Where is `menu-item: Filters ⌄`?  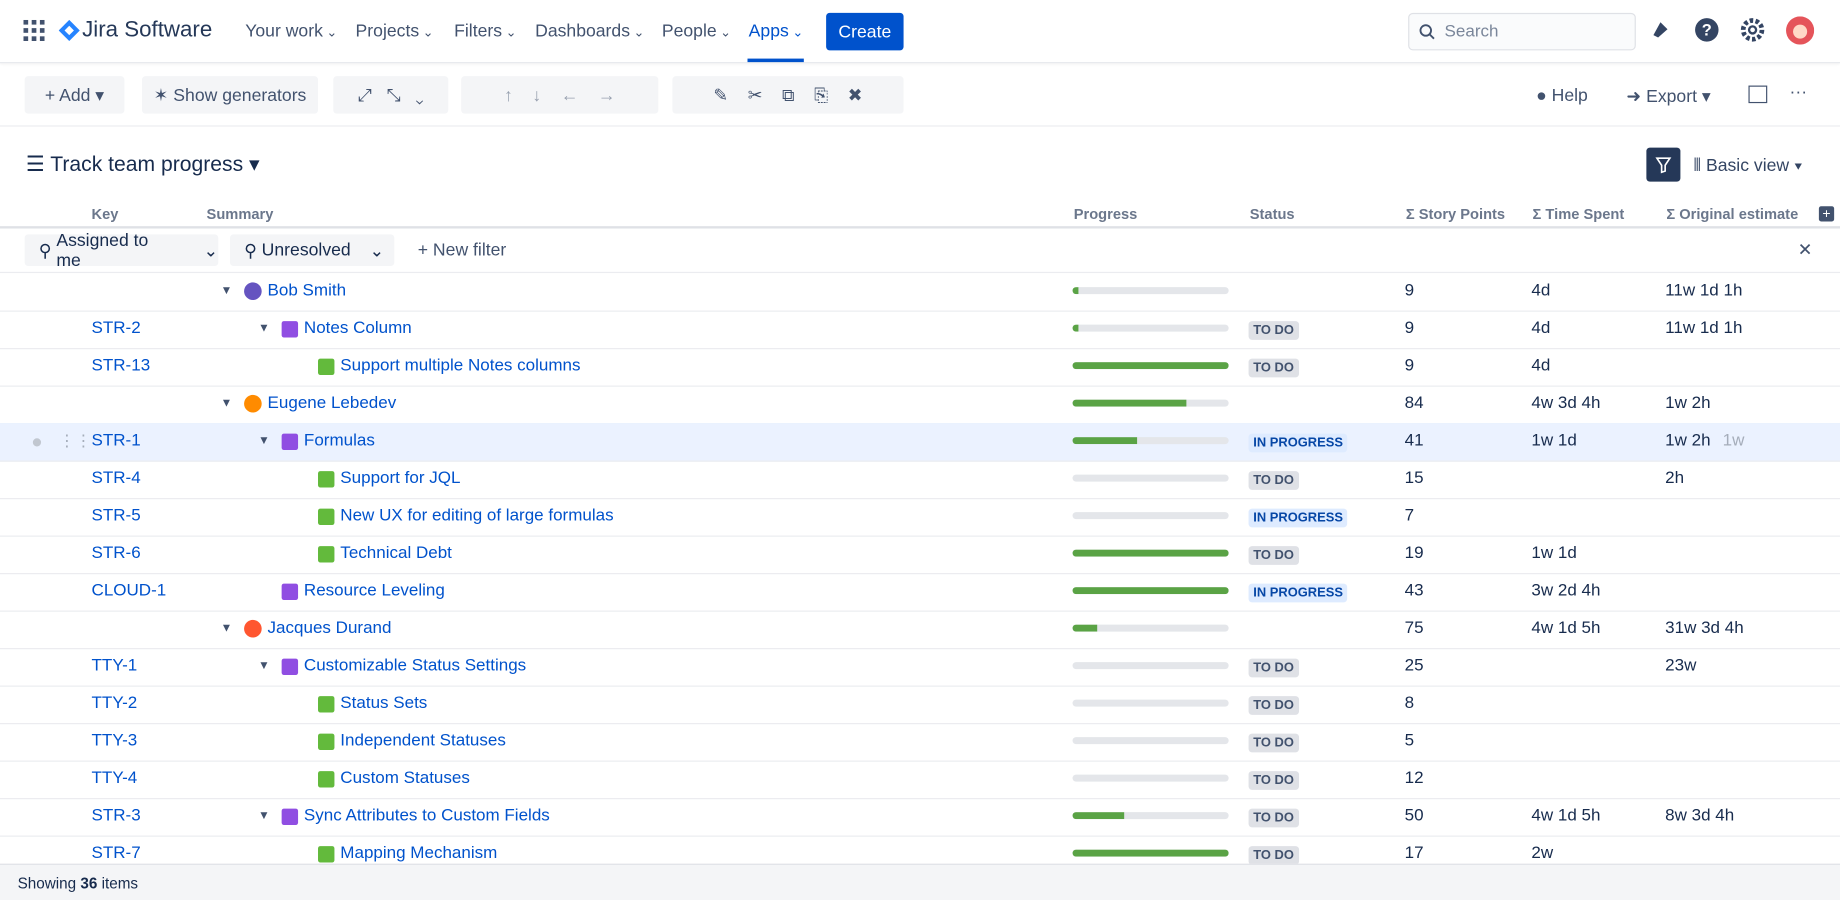
menu-item: Filters ⌄ is located at coordinates (485, 31).